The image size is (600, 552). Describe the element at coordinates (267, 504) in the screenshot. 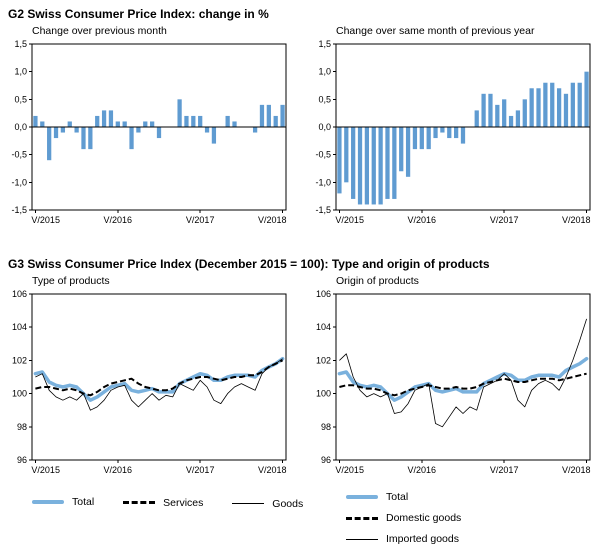

I see `legend-item-goods: Goods` at that location.